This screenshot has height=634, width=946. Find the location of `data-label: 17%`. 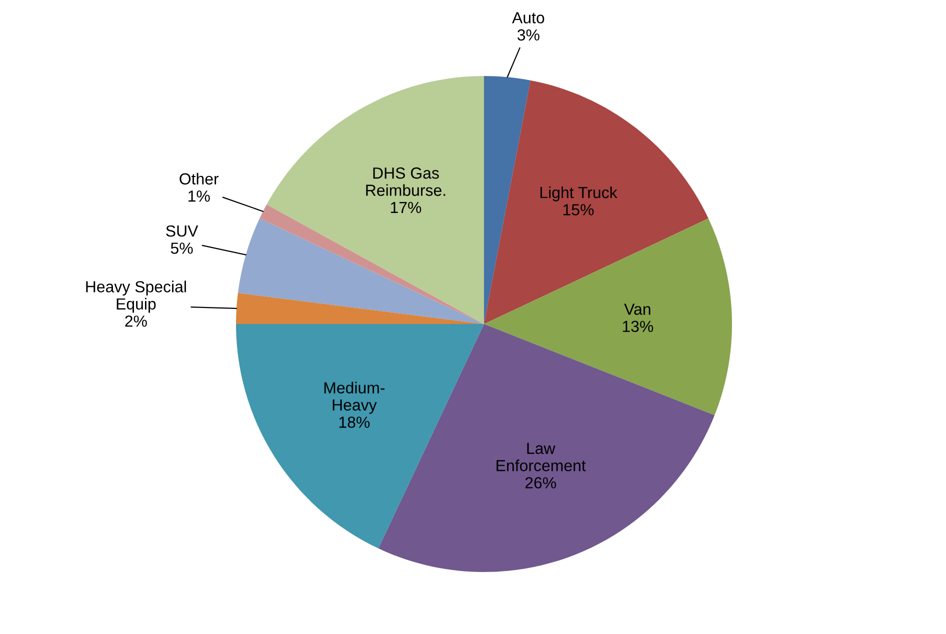

data-label: 17% is located at coordinates (406, 208).